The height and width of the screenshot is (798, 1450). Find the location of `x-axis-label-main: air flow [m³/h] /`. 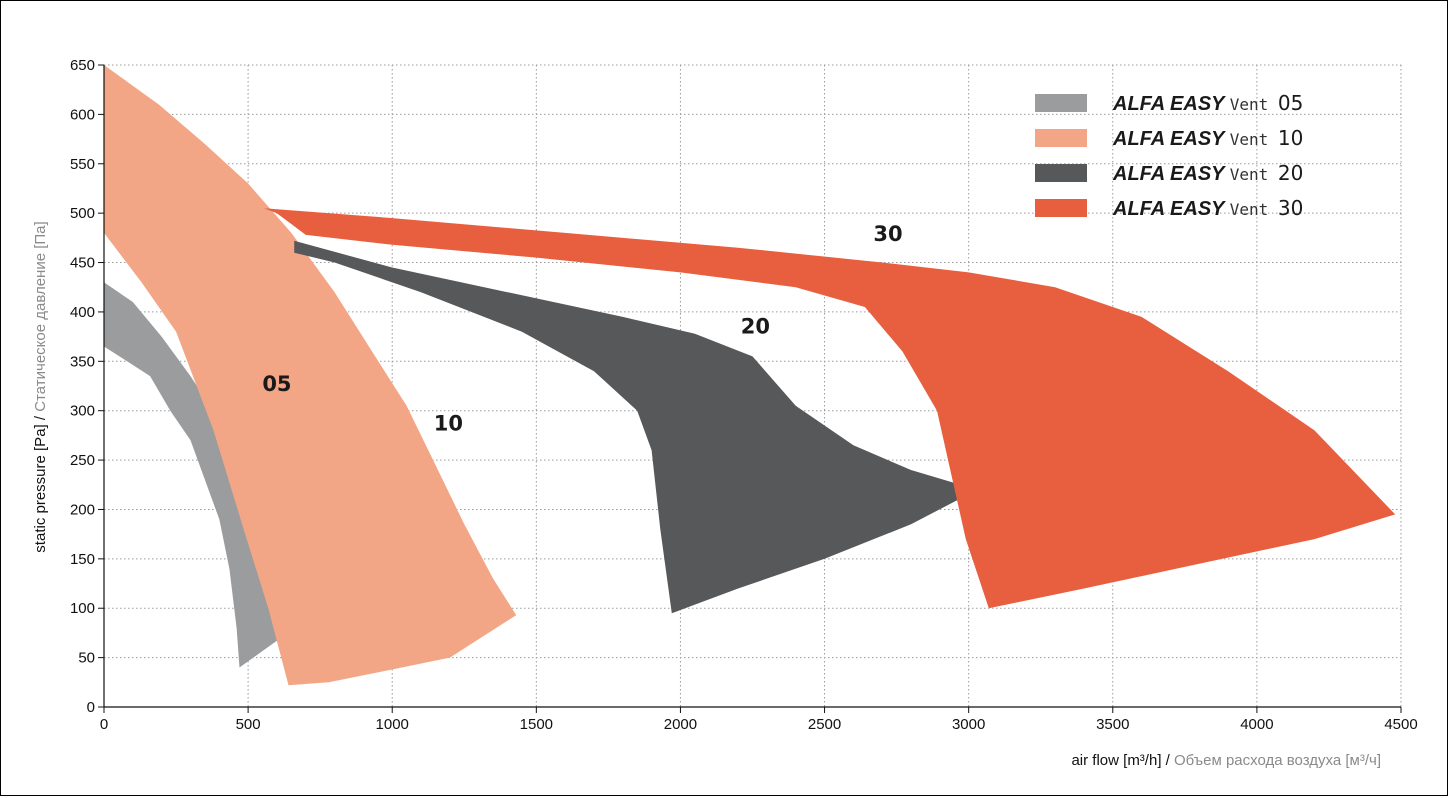

x-axis-label-main: air flow [m³/h] / is located at coordinates (1122, 760).